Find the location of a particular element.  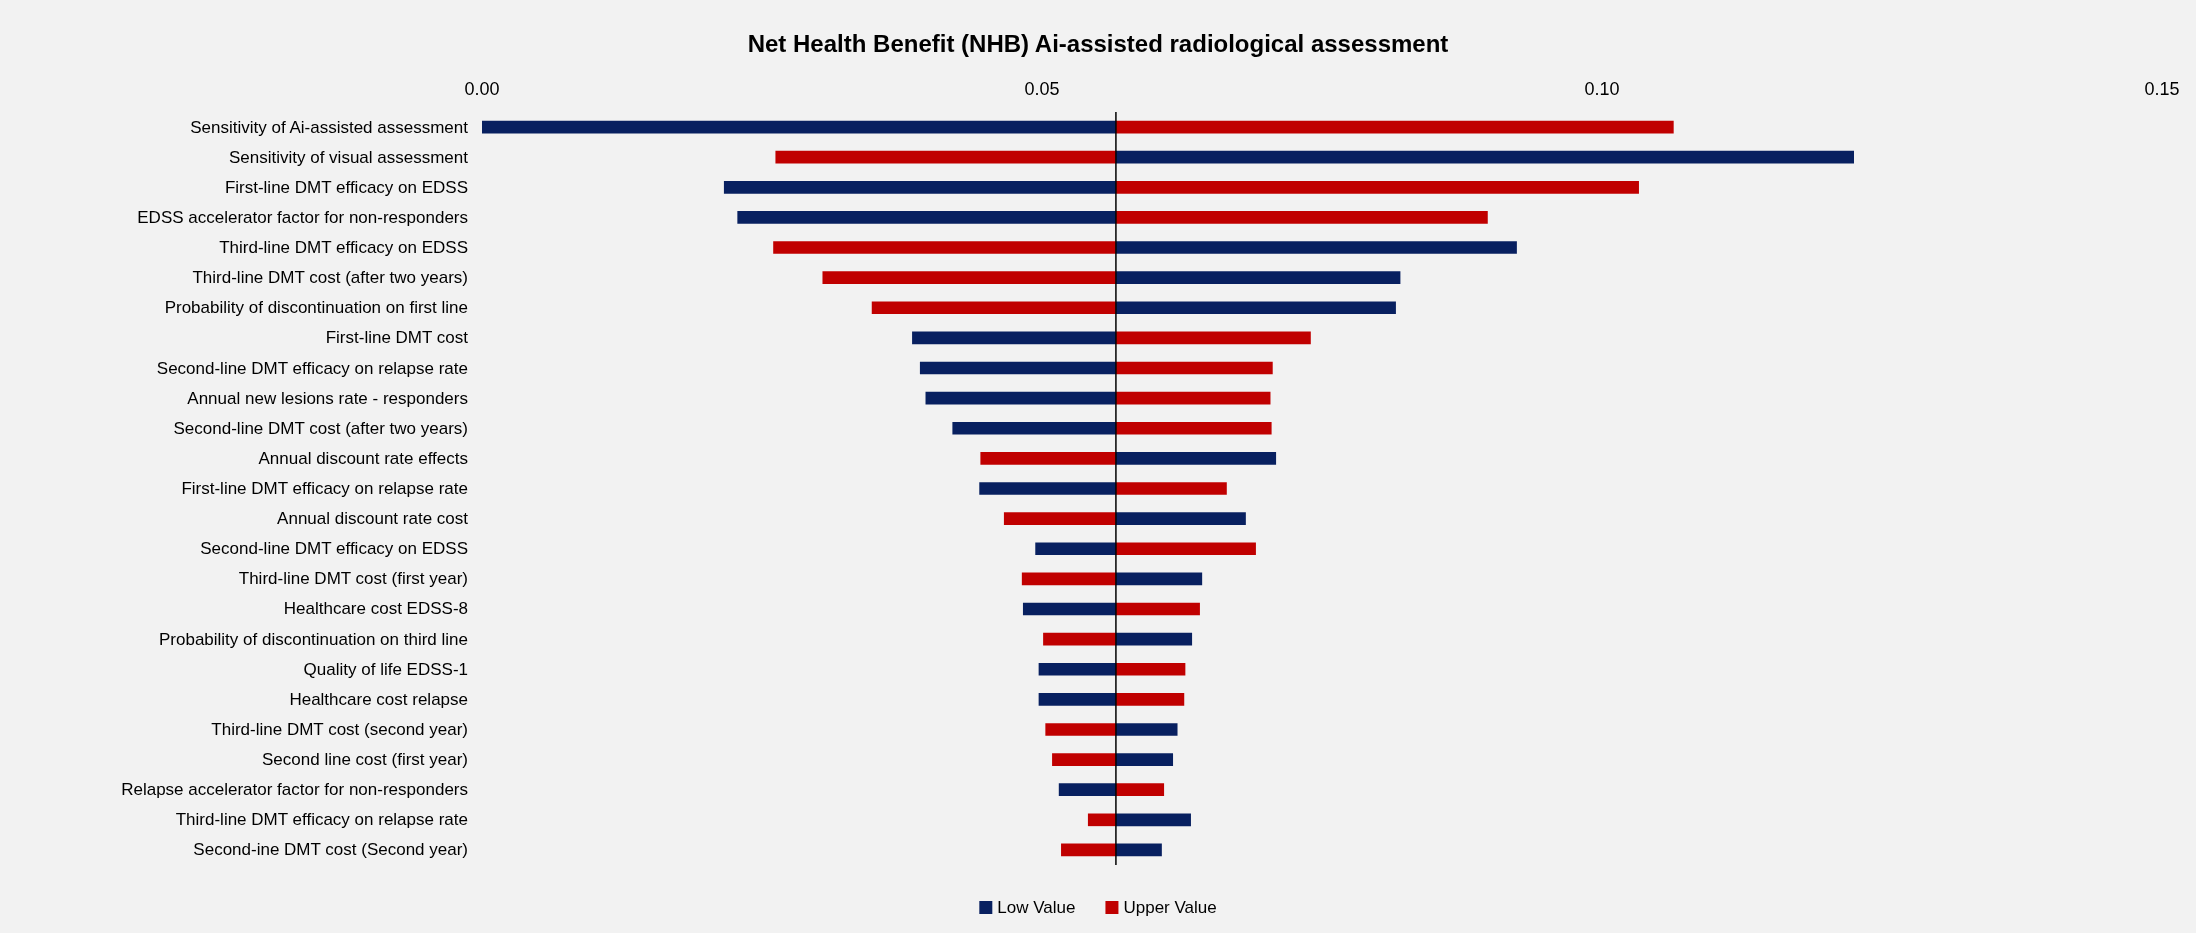

y-tick-label: Second-ine DMT cost (Second year) is located at coordinates (330, 850).